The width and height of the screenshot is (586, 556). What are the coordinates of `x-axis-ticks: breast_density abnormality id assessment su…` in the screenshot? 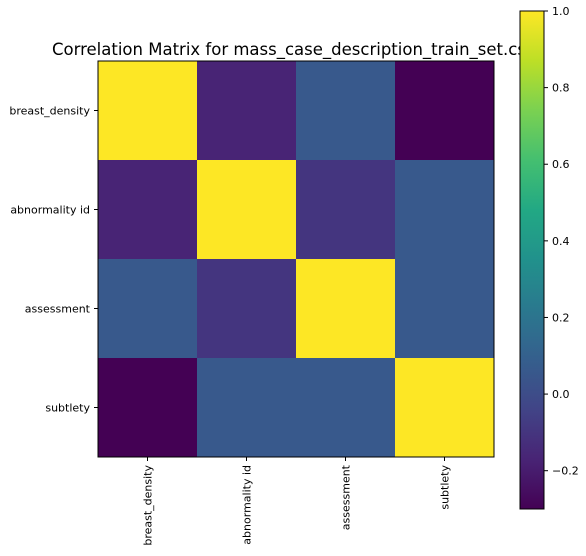 It's located at (297, 501).